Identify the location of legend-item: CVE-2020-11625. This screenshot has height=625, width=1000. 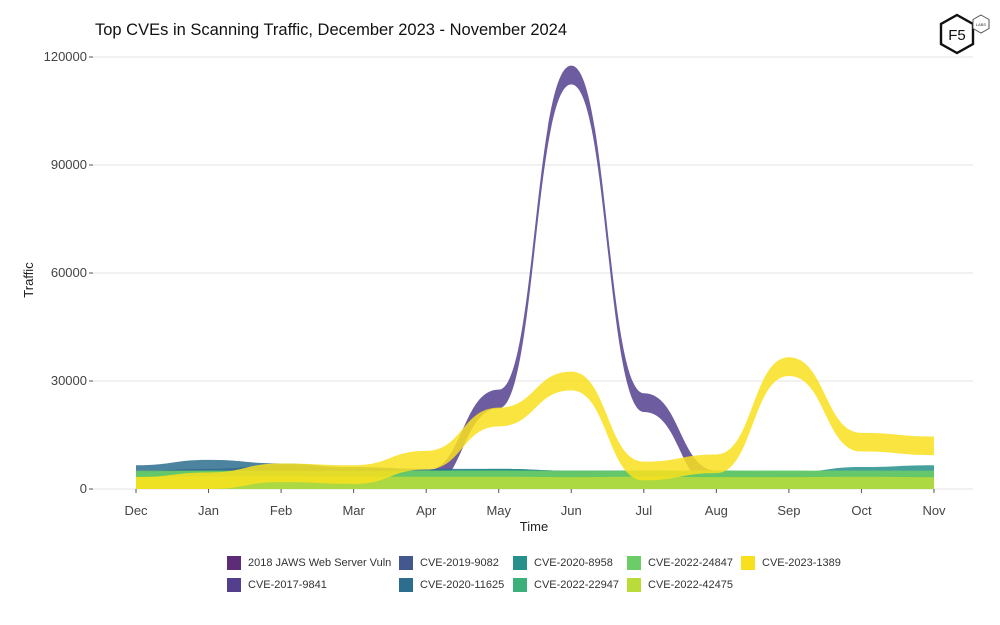
(456, 585).